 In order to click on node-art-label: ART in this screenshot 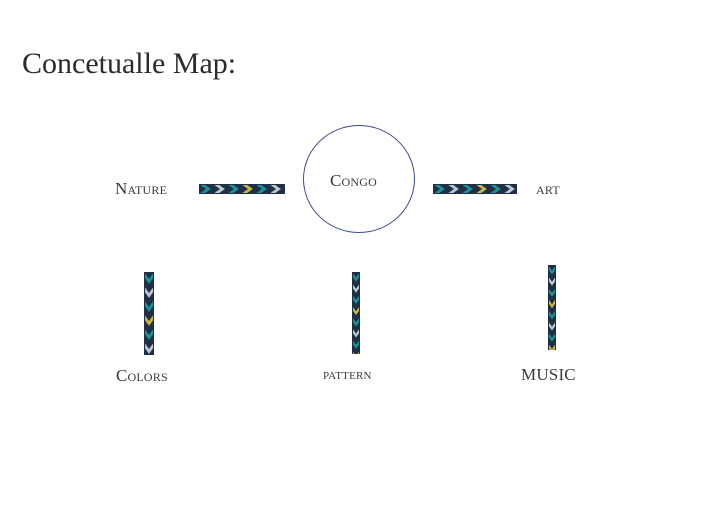, I will do `click(548, 188)`.